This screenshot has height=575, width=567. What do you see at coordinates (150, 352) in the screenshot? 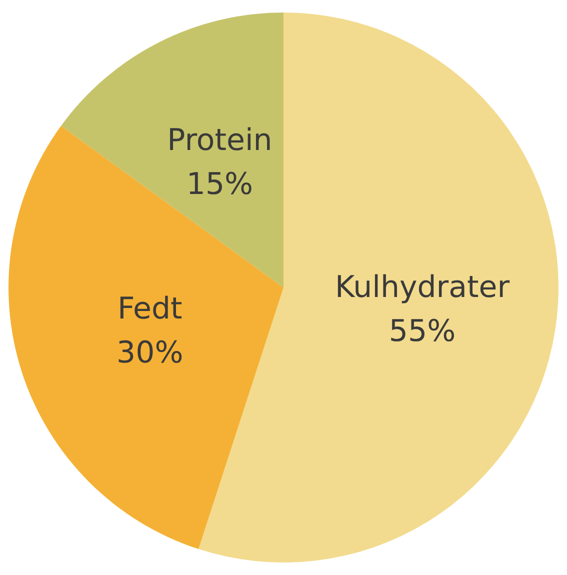
I see `data-label: 30%` at bounding box center [150, 352].